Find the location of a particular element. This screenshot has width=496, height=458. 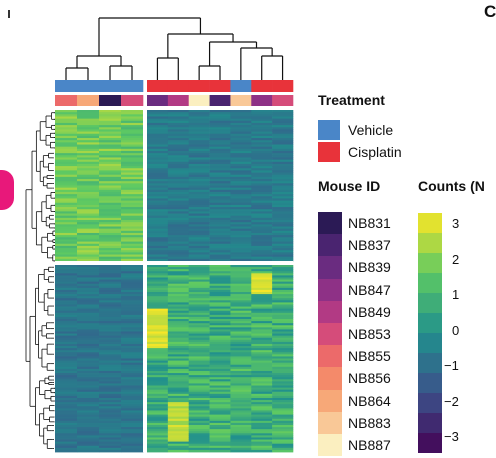

color-scale-tick-label: 0 is located at coordinates (456, 330).